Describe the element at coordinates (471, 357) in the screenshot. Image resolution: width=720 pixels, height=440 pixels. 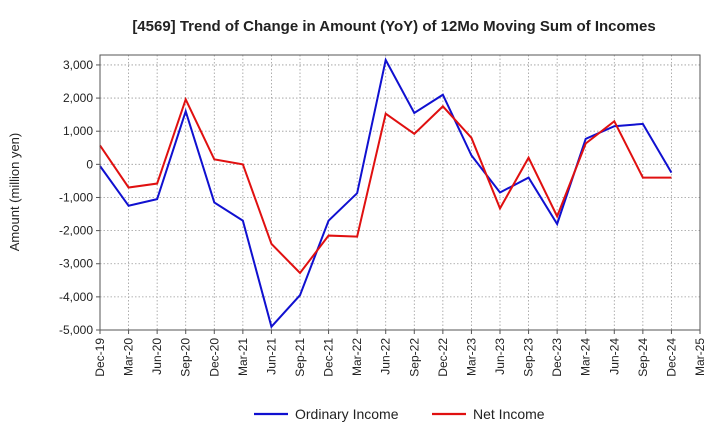
I see `x-tick-label: Mar-23` at that location.